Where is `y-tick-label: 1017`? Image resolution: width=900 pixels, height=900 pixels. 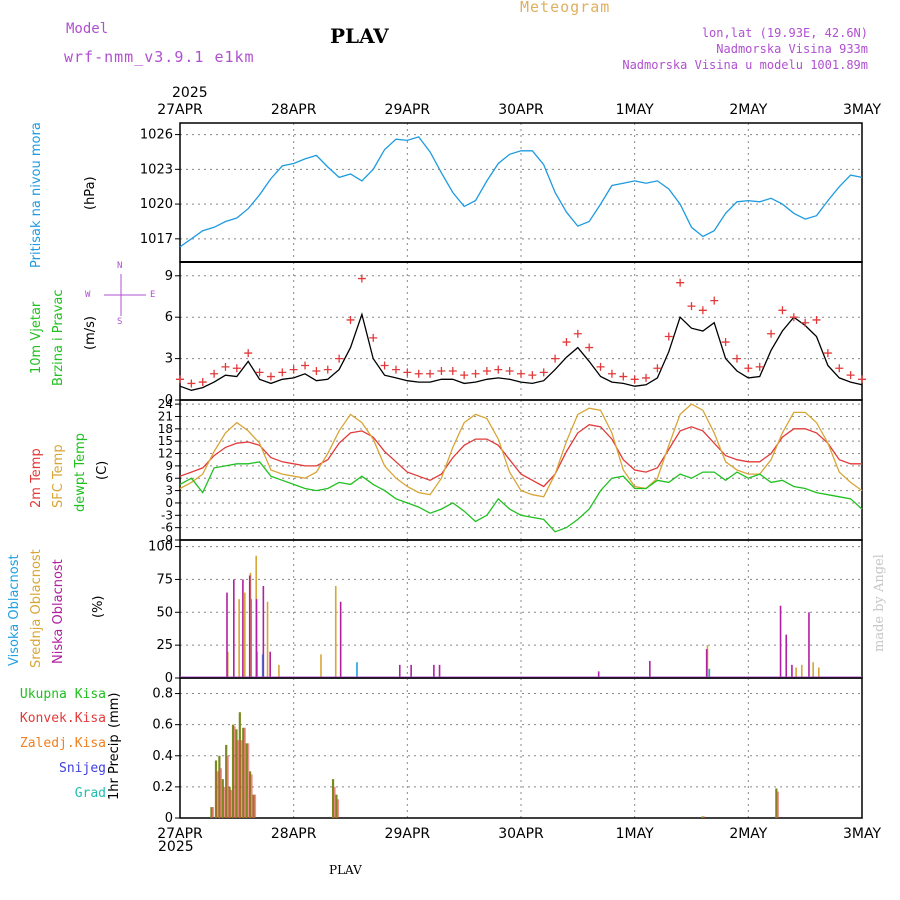 y-tick-label: 1017 is located at coordinates (156, 239).